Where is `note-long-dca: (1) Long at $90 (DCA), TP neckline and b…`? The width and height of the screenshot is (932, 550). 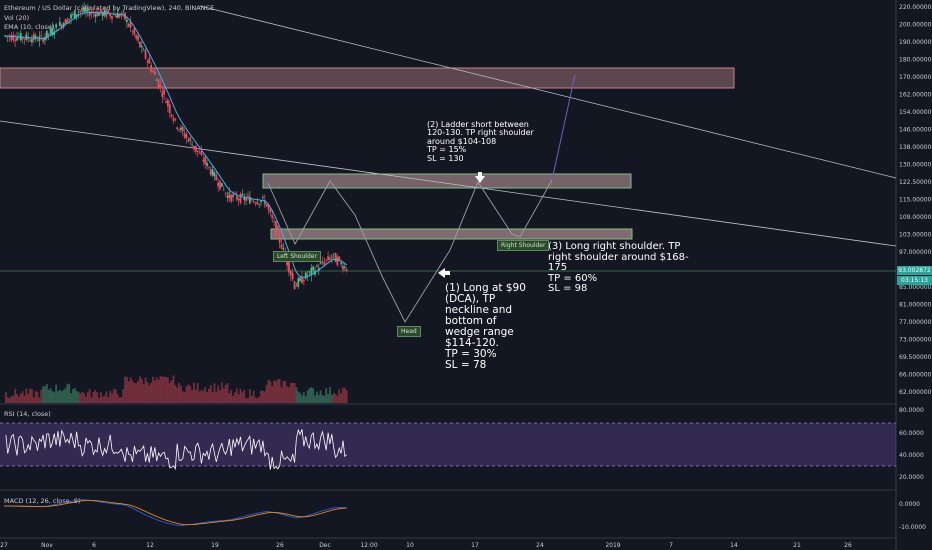
note-long-dca: (1) Long at $90 (DCA), TP neckline and b… is located at coordinates (485, 327).